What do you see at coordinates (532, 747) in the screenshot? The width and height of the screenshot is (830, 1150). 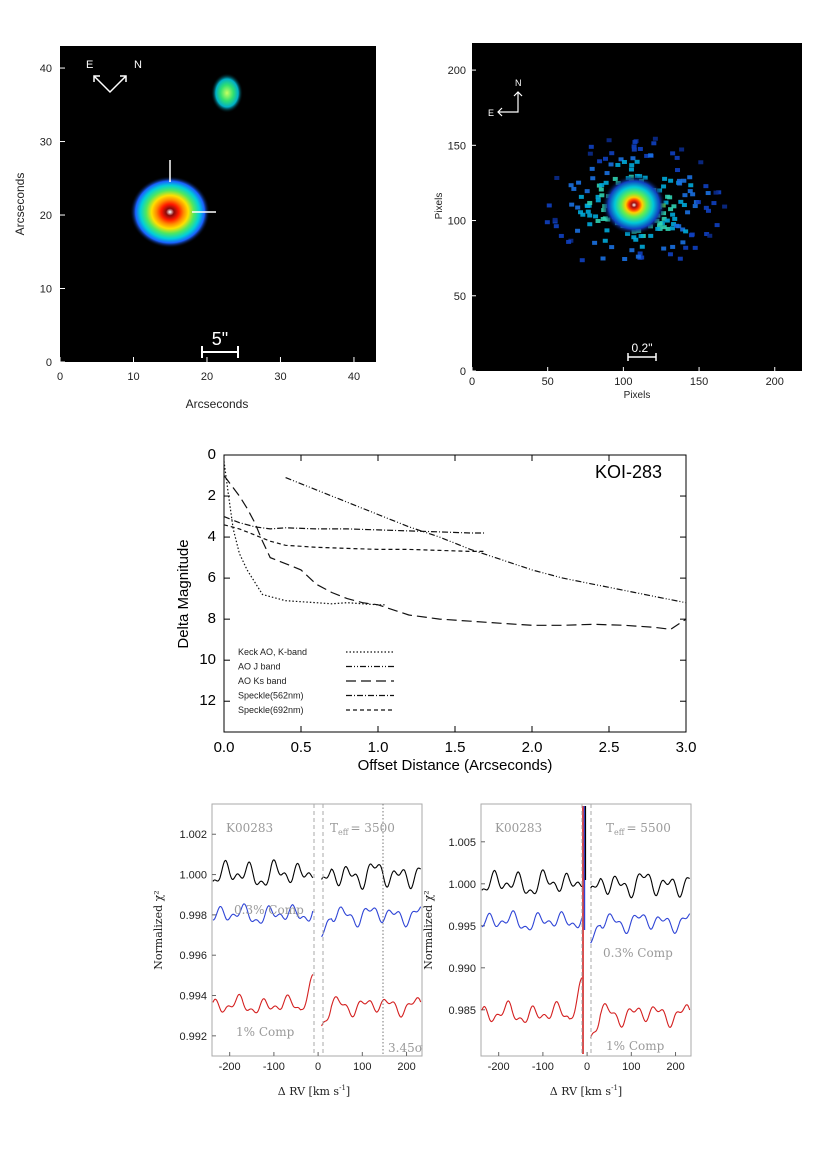 I see `x-tick-label: 2.0` at bounding box center [532, 747].